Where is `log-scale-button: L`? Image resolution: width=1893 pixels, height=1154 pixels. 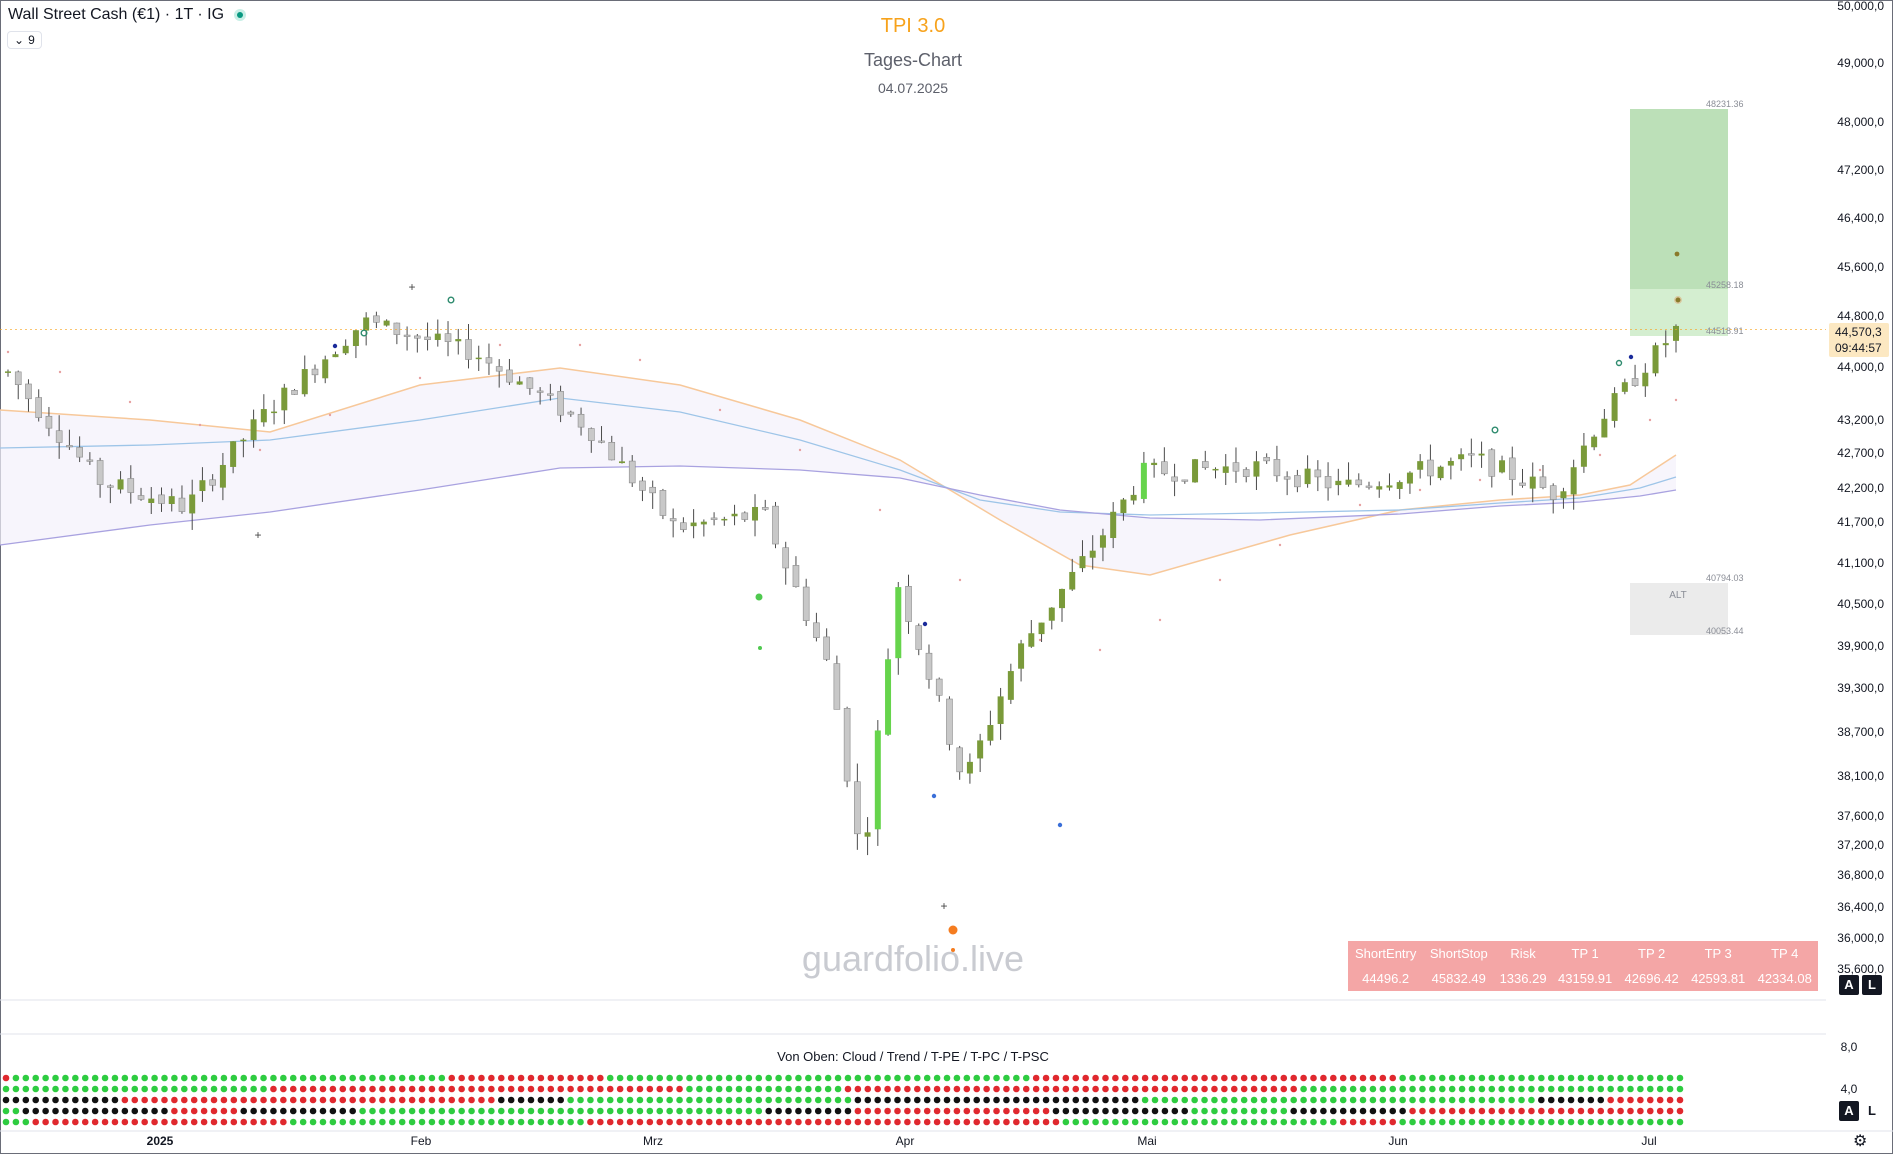
log-scale-button: L is located at coordinates (1872, 985).